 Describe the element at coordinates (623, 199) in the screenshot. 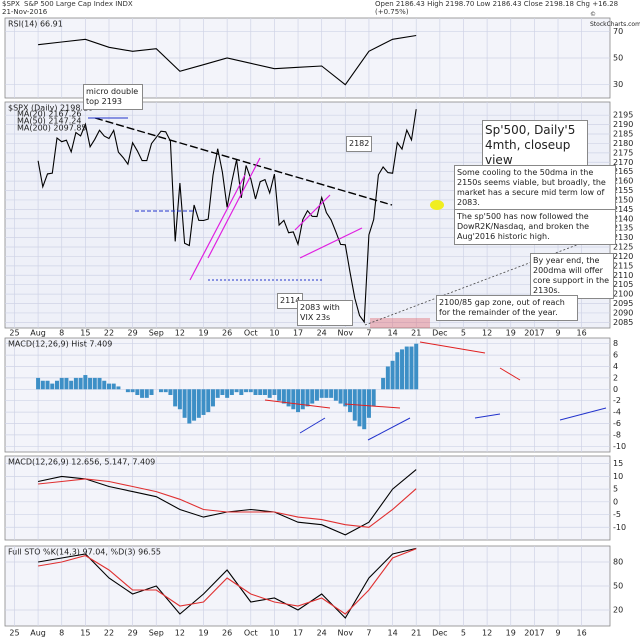

I see `y-tick-label: 2150` at that location.